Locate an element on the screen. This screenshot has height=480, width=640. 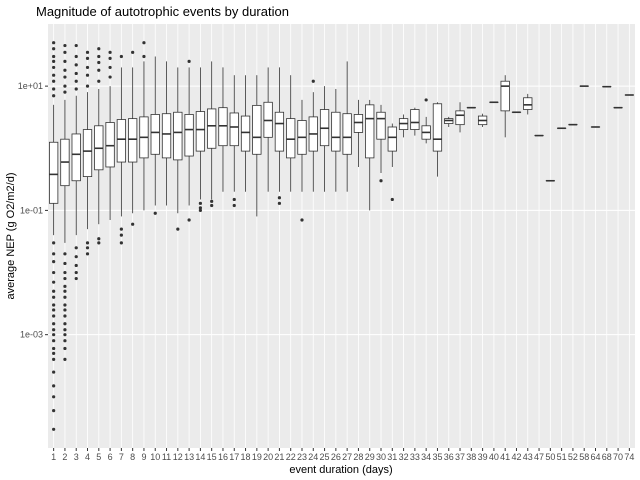
x-tick-label: 47 is located at coordinates (539, 457).